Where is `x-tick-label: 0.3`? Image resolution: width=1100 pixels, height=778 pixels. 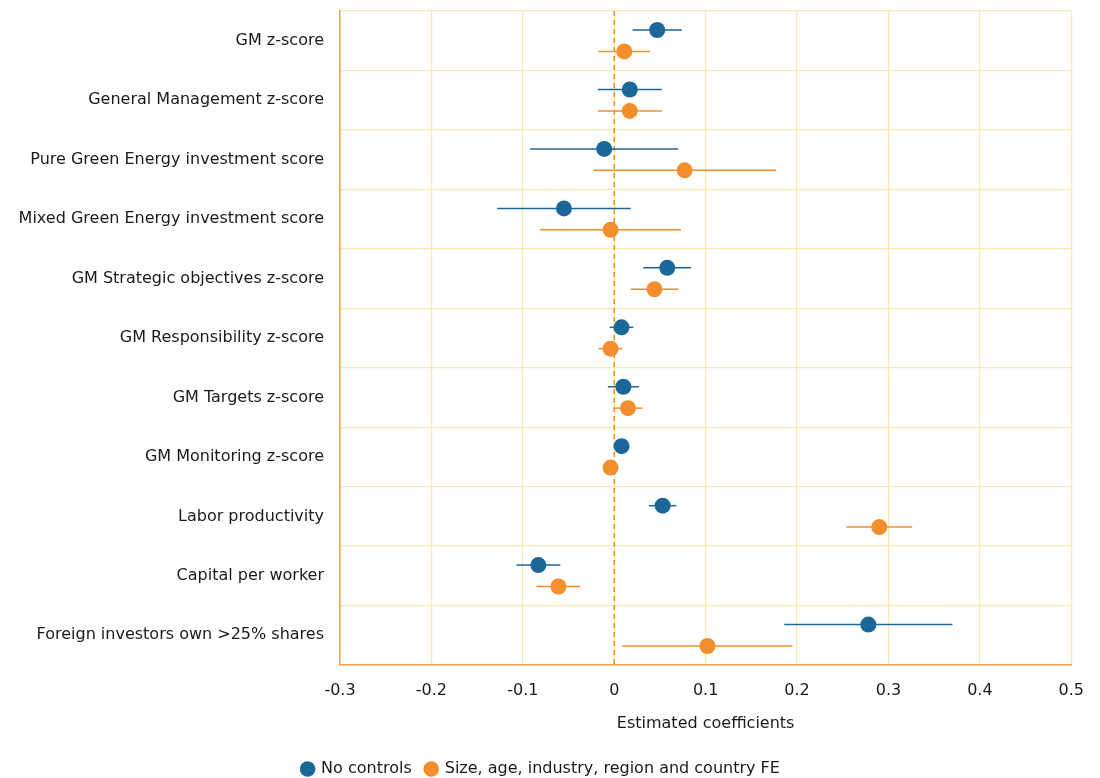 x-tick-label: 0.3 is located at coordinates (888, 689).